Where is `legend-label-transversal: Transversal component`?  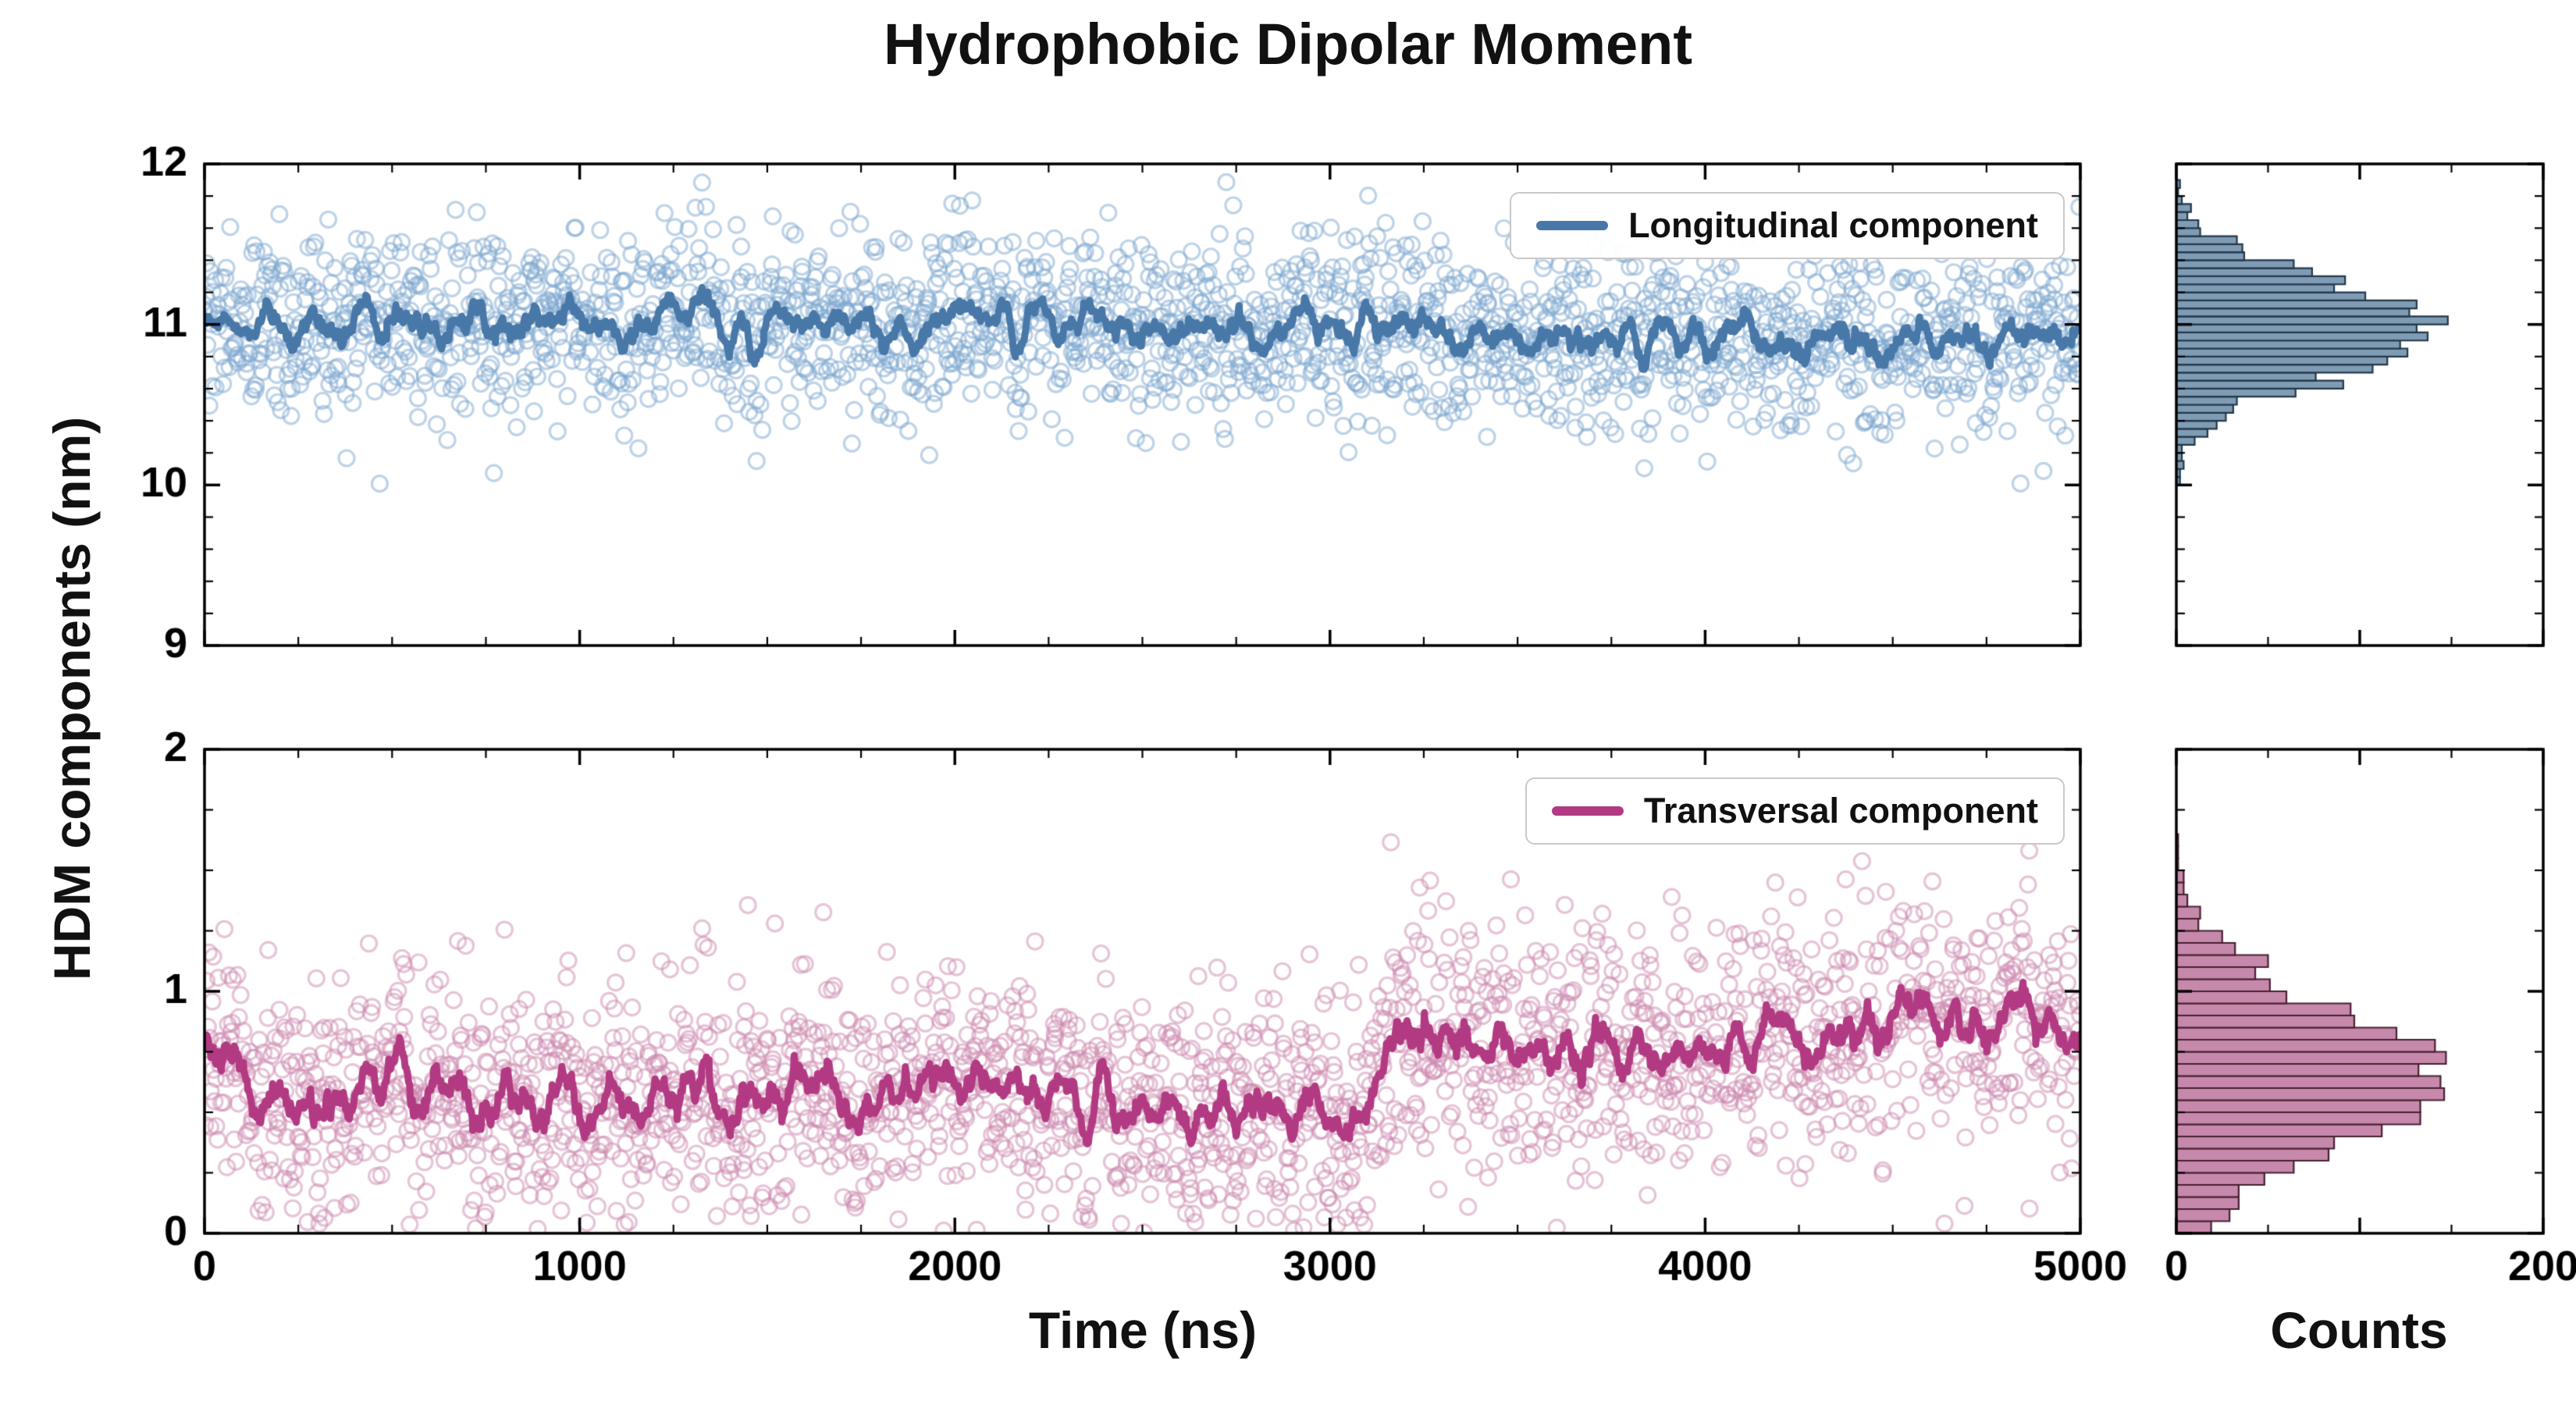
legend-label-transversal: Transversal component is located at coordinates (1840, 811).